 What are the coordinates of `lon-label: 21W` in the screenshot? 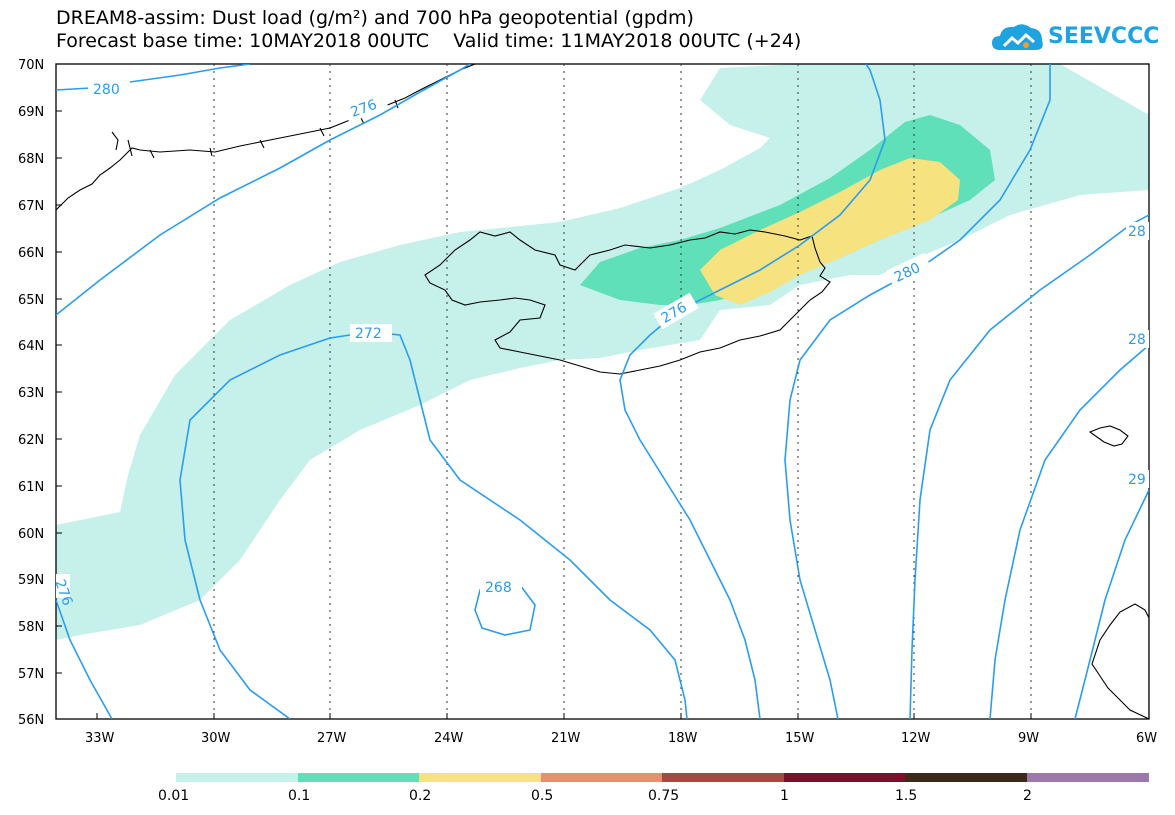 It's located at (566, 738).